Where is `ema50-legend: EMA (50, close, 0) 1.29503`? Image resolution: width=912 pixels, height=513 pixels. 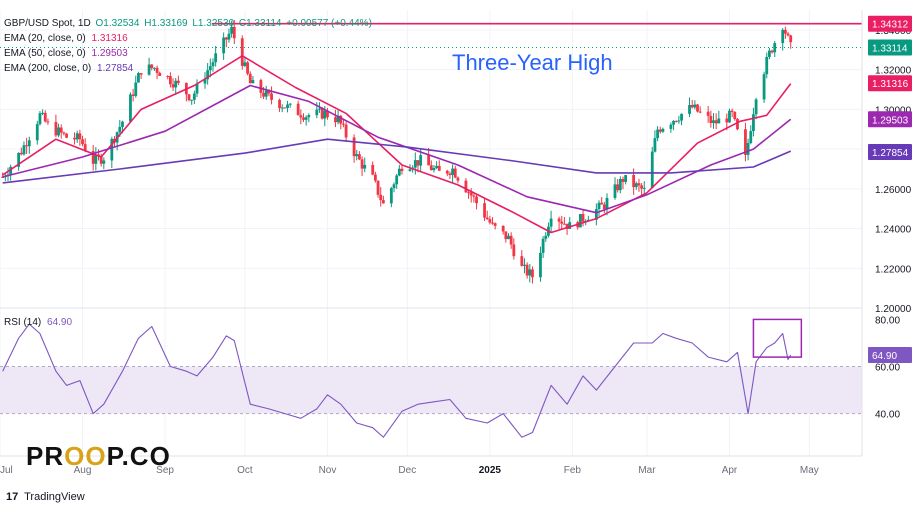
ema50-legend: EMA (50, close, 0) 1.29503 is located at coordinates (188, 53).